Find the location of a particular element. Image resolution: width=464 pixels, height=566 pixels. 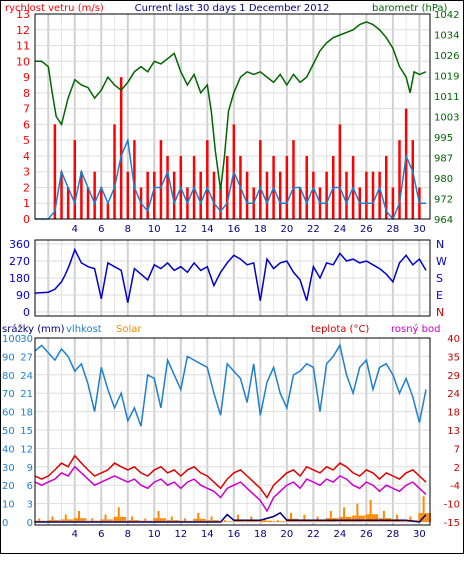

rain-tick-label: 30 is located at coordinates (8, 468).